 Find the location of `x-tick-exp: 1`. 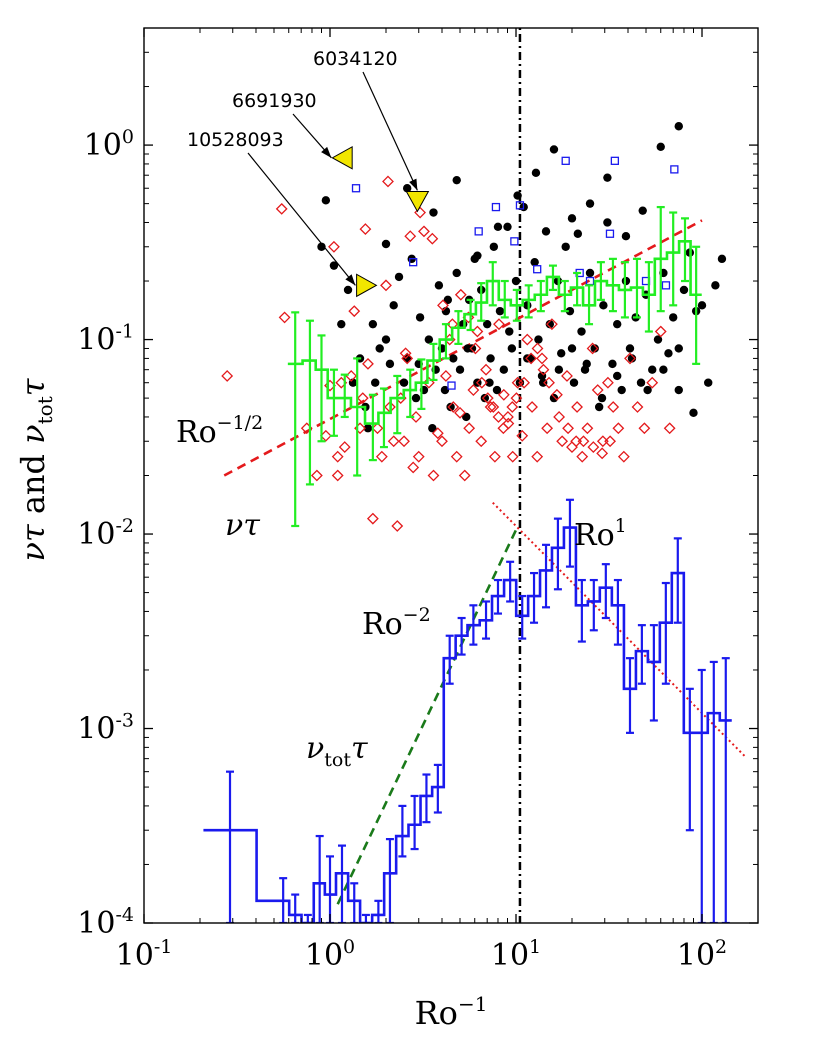

x-tick-exp: 1 is located at coordinates (535, 947).